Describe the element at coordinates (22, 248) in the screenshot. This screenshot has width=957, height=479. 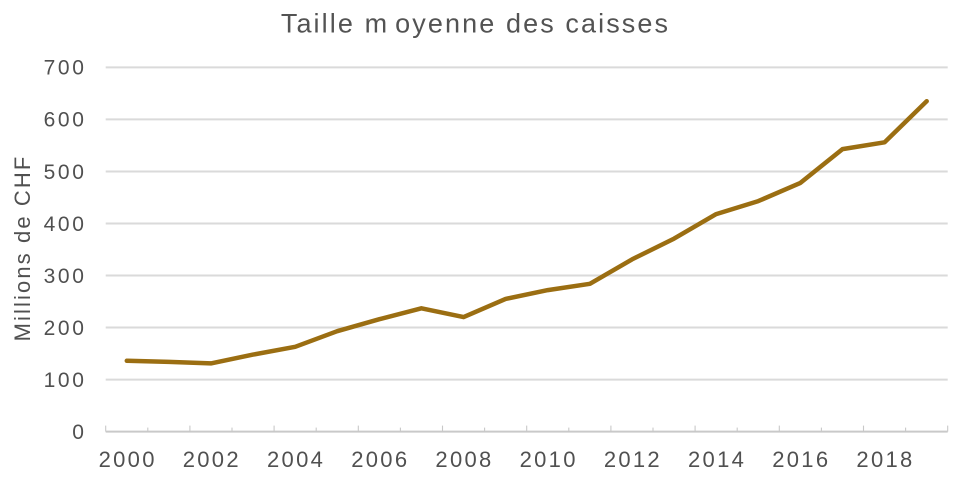
I see `svg-text: Millions de CHF` at that location.